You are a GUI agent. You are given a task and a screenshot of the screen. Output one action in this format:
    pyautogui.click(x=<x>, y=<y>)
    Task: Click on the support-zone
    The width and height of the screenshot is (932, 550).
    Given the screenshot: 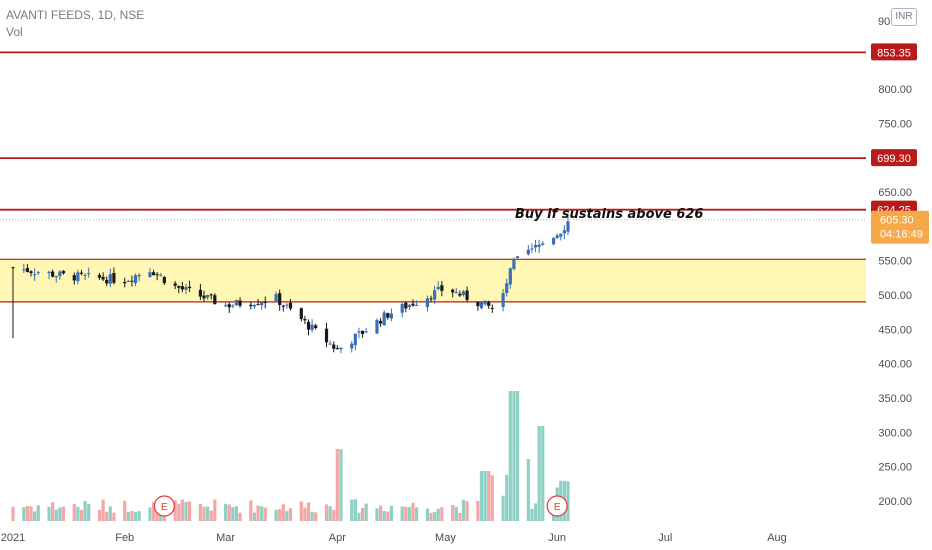 What is the action you would take?
    pyautogui.click(x=433, y=280)
    